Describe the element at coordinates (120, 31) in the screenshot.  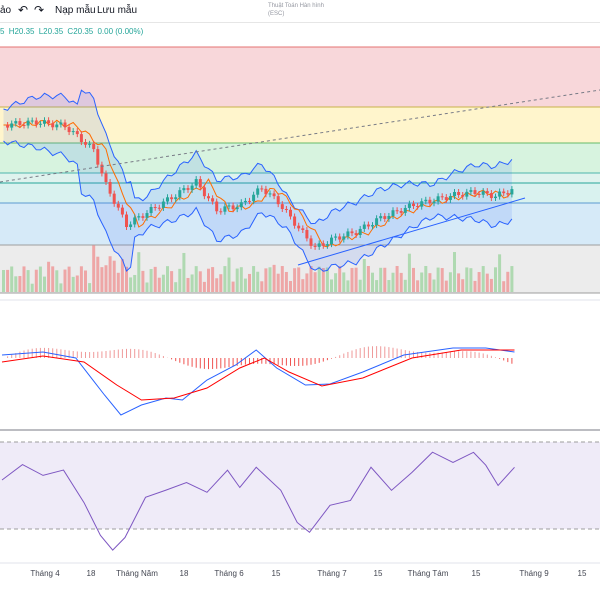
I see `ohlc-change: 0.00 (0.00%)` at that location.